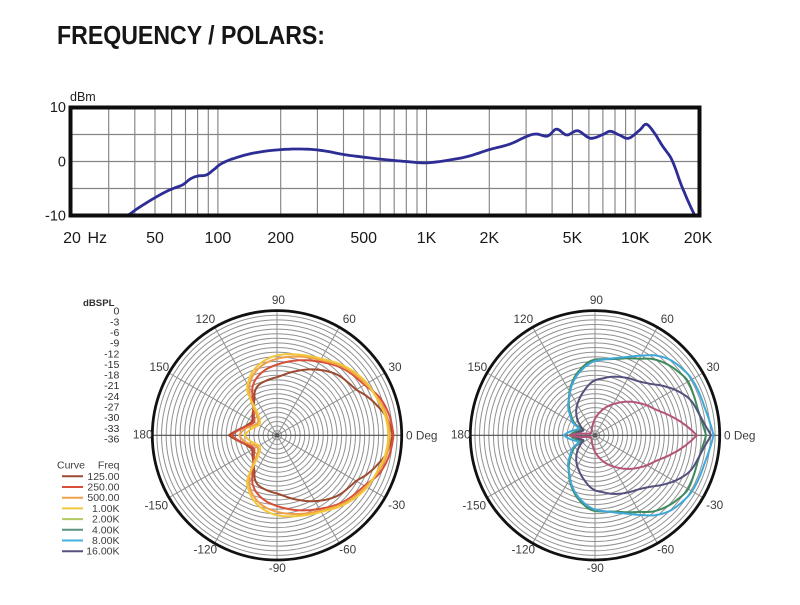  Describe the element at coordinates (102, 552) in the screenshot. I see `svg-text: 16.00K` at that location.